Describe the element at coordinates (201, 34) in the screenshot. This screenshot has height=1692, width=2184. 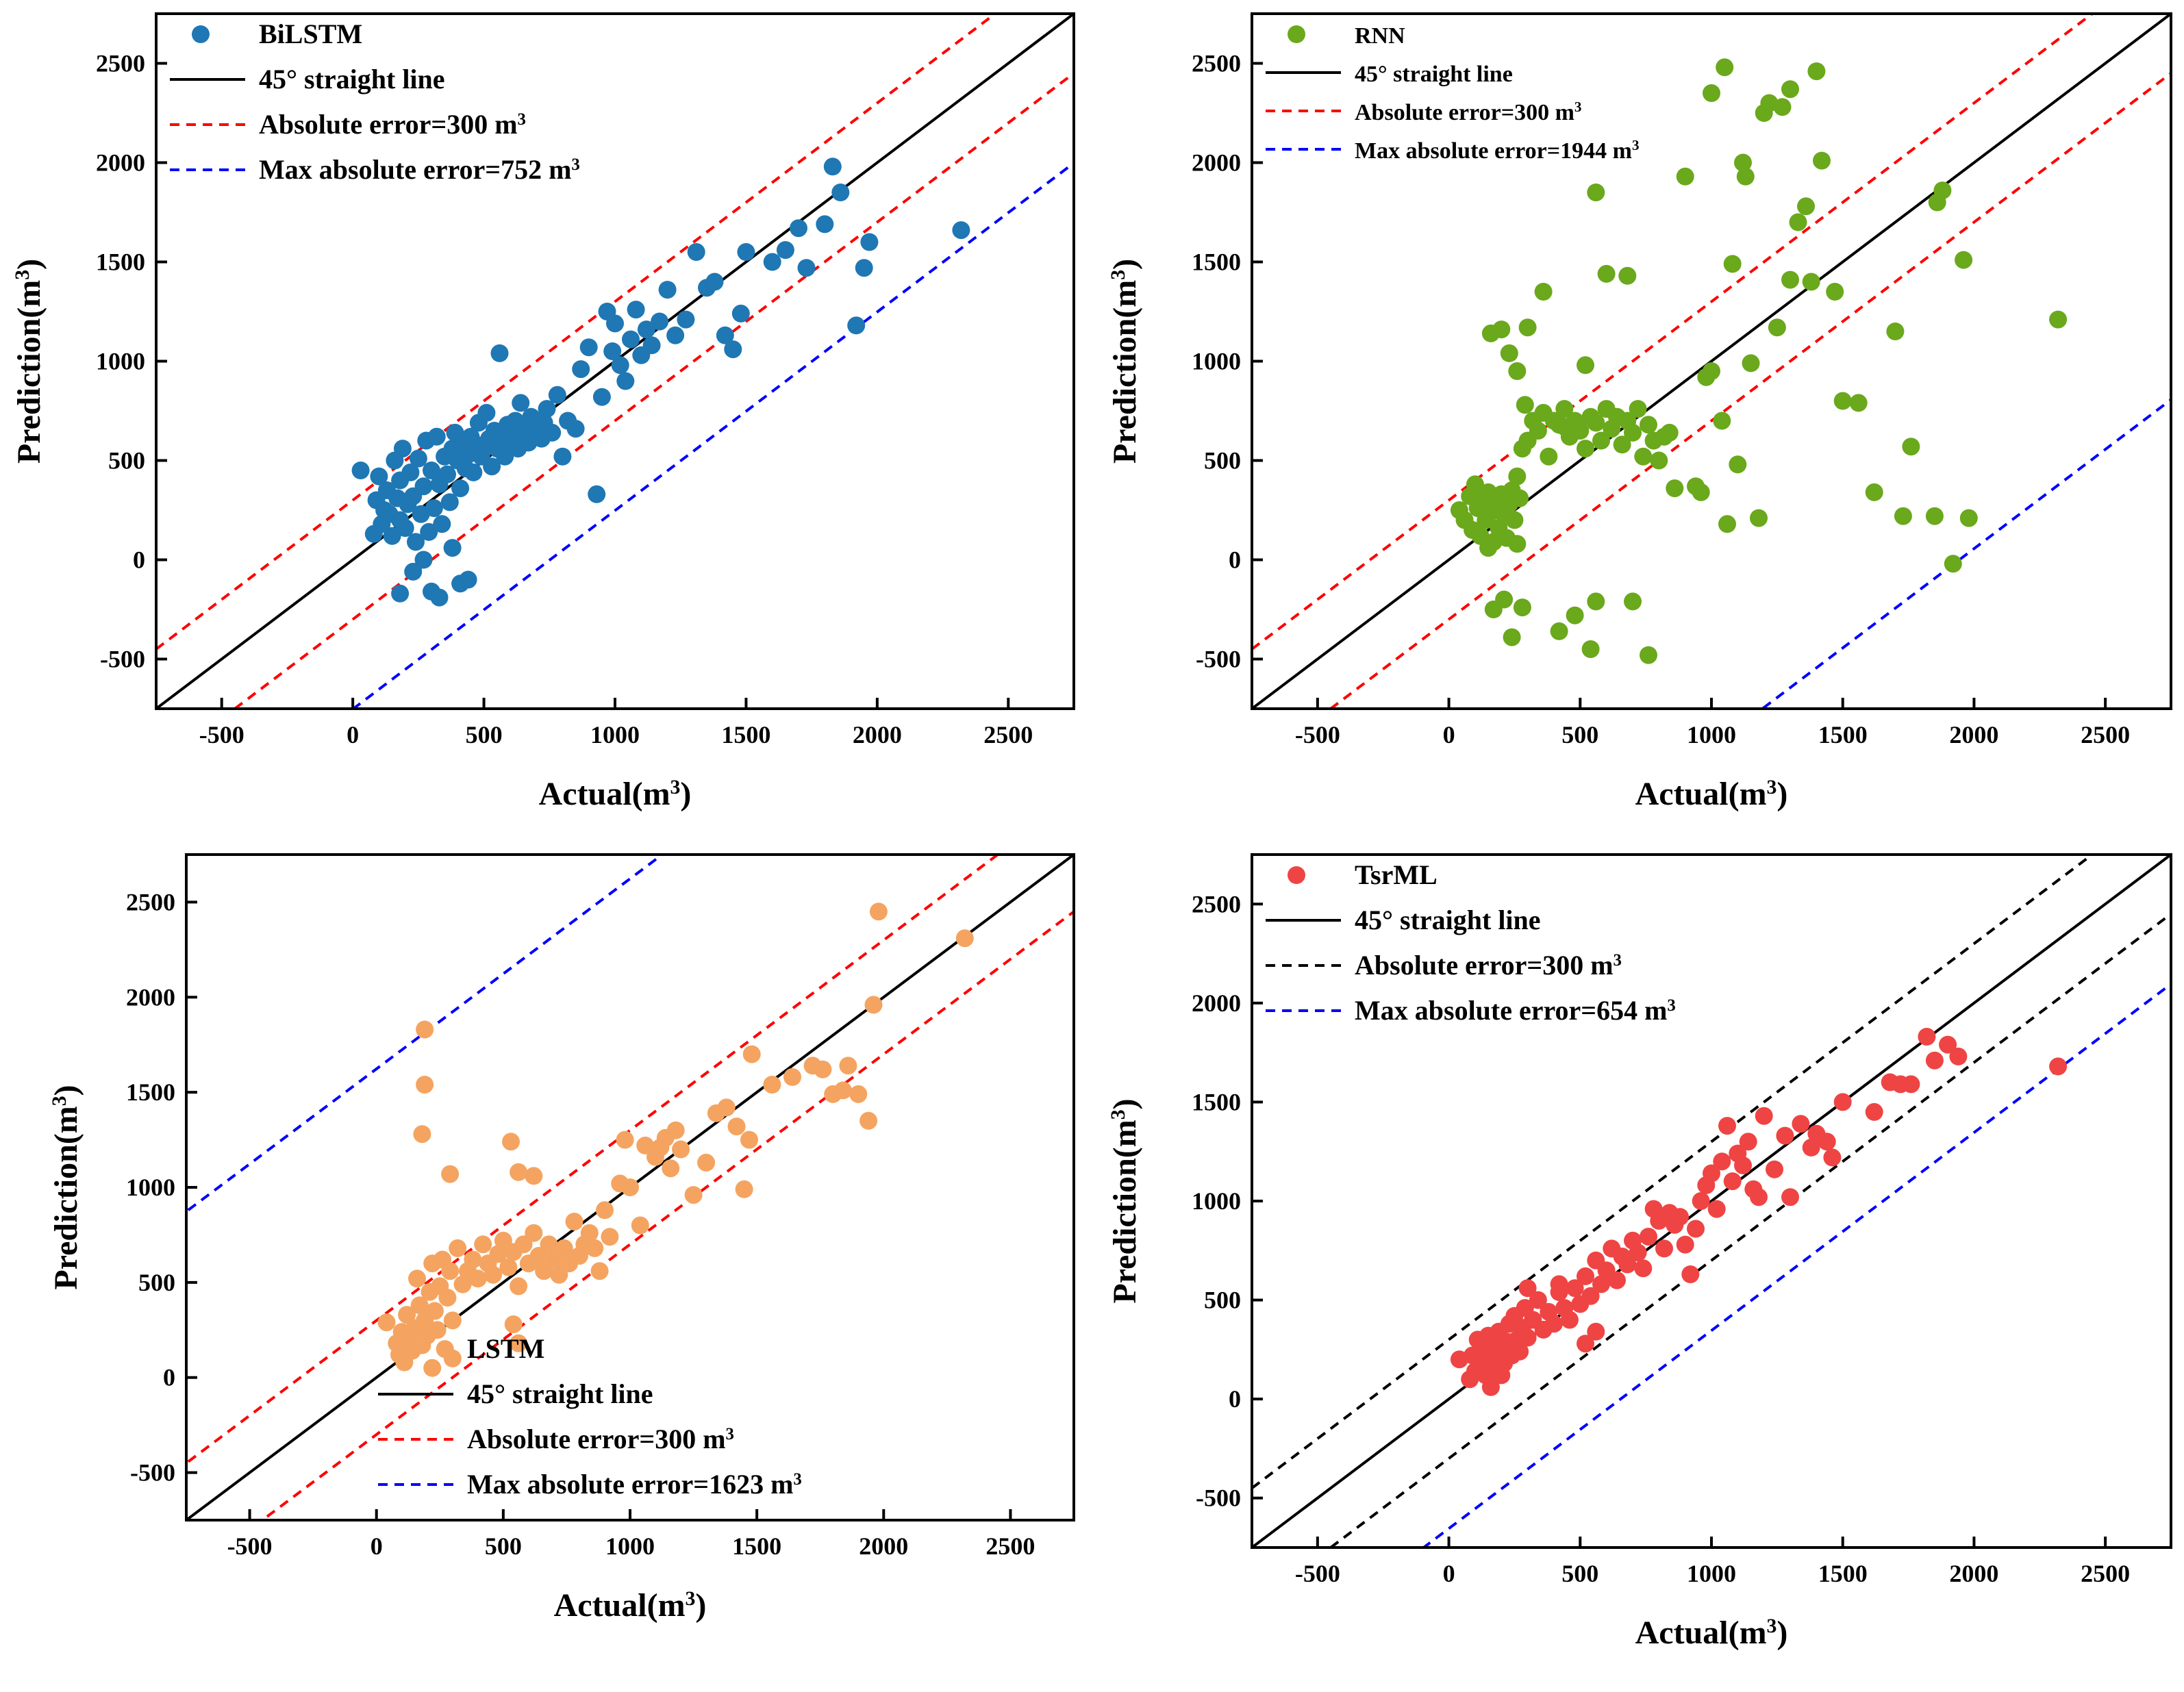
I see `chart-bilstm-legend-marker` at that location.